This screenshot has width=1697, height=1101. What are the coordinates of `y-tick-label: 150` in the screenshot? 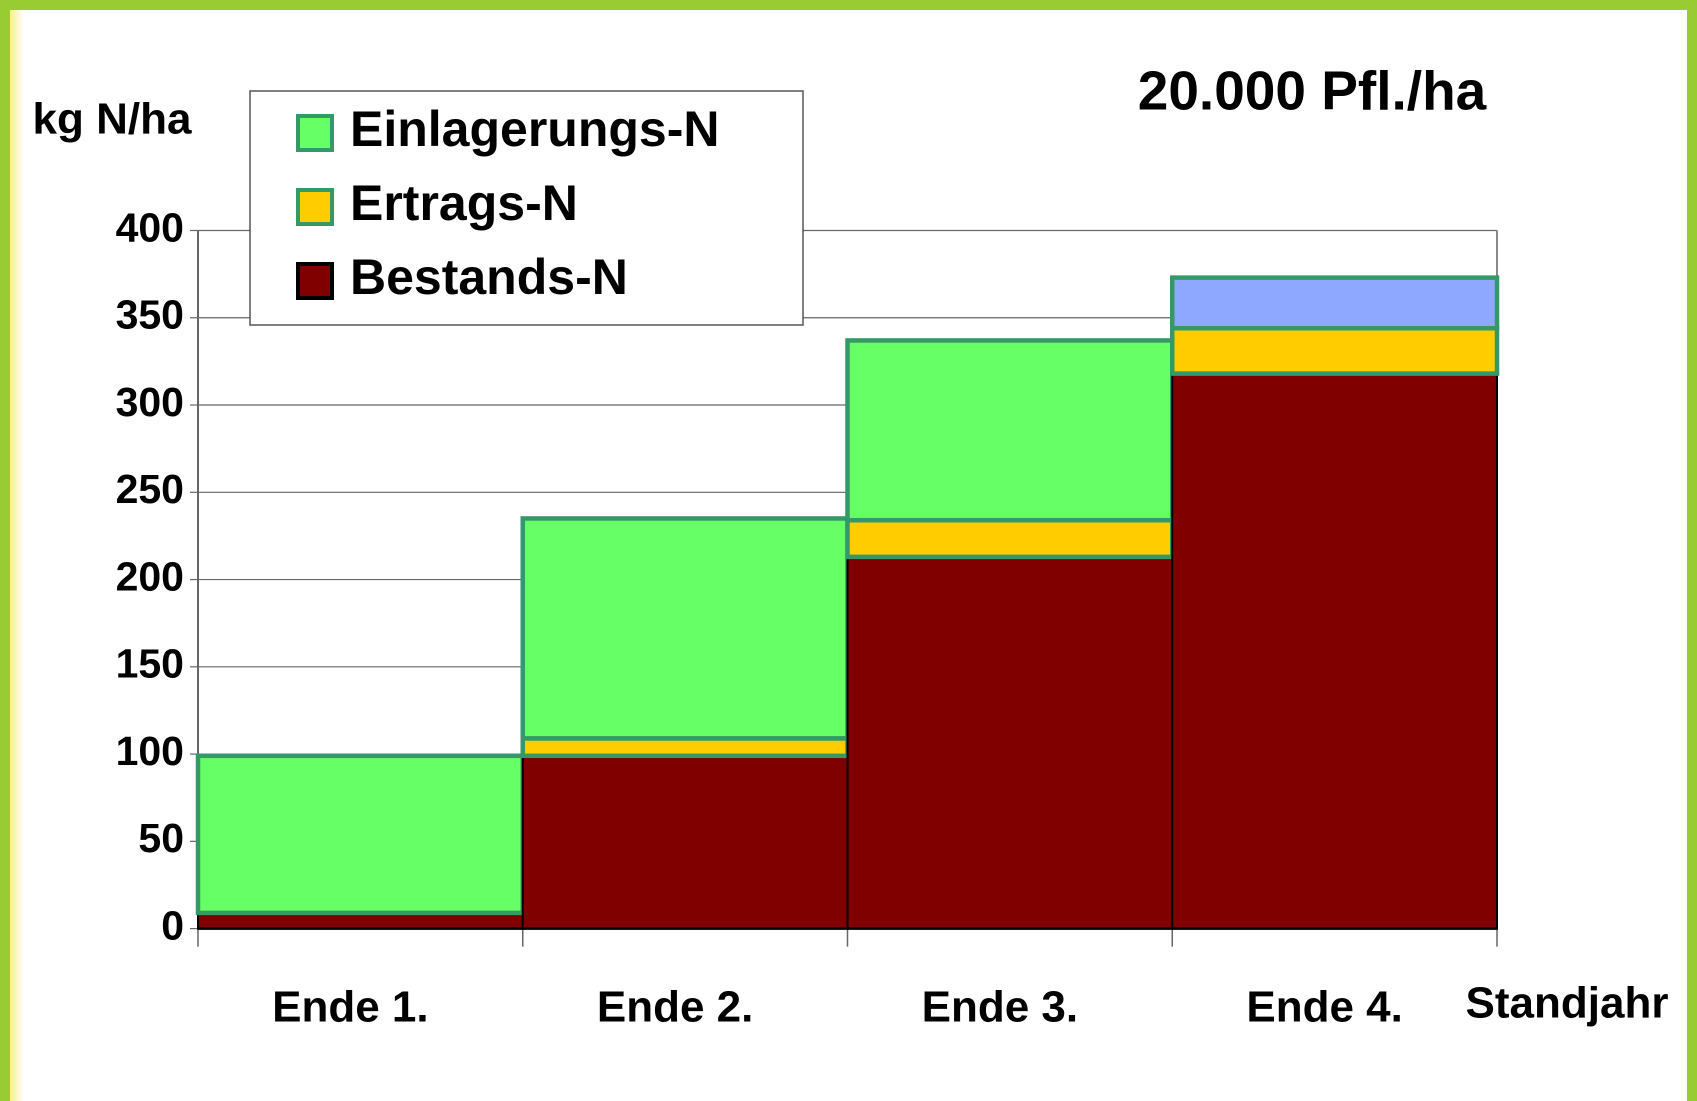 It's located at (150, 664).